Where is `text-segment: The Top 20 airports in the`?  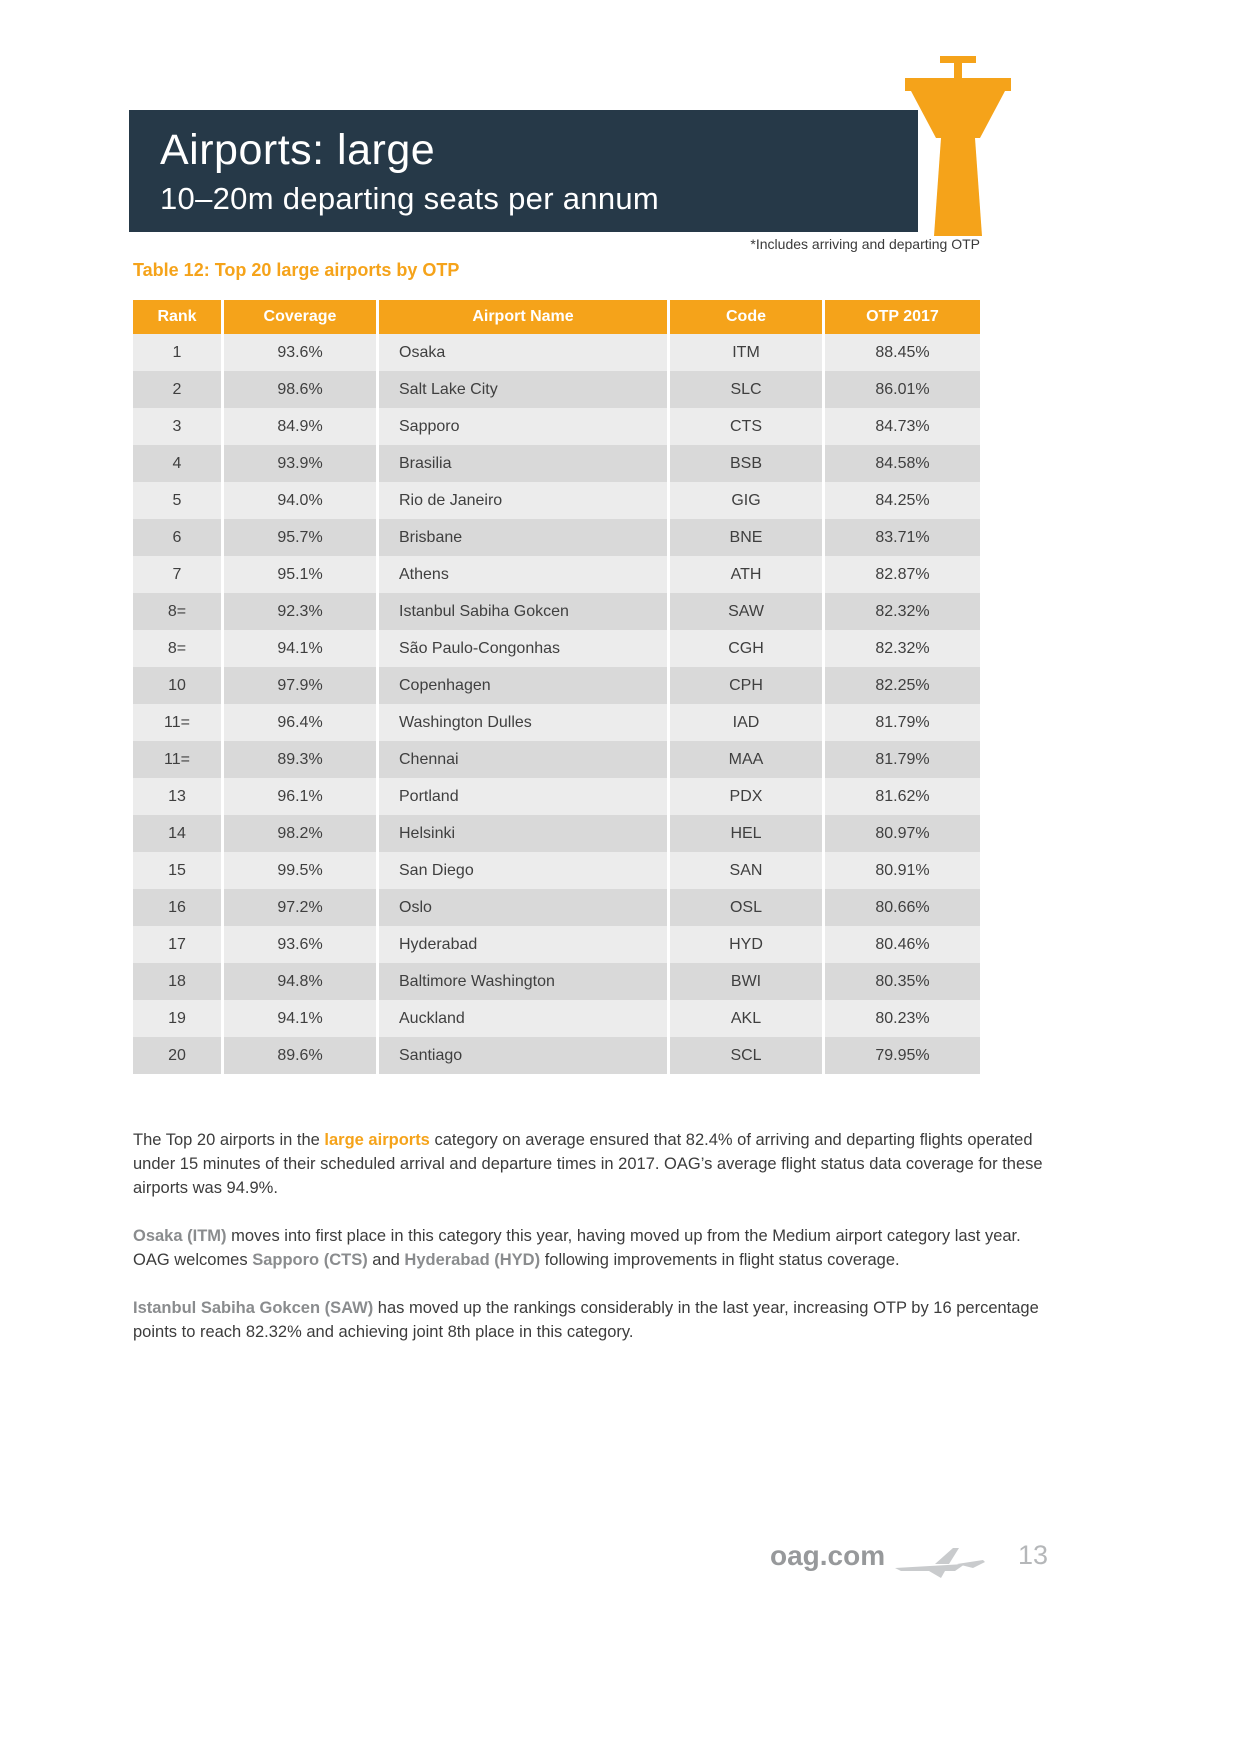 text-segment: The Top 20 airports in the is located at coordinates (229, 1140).